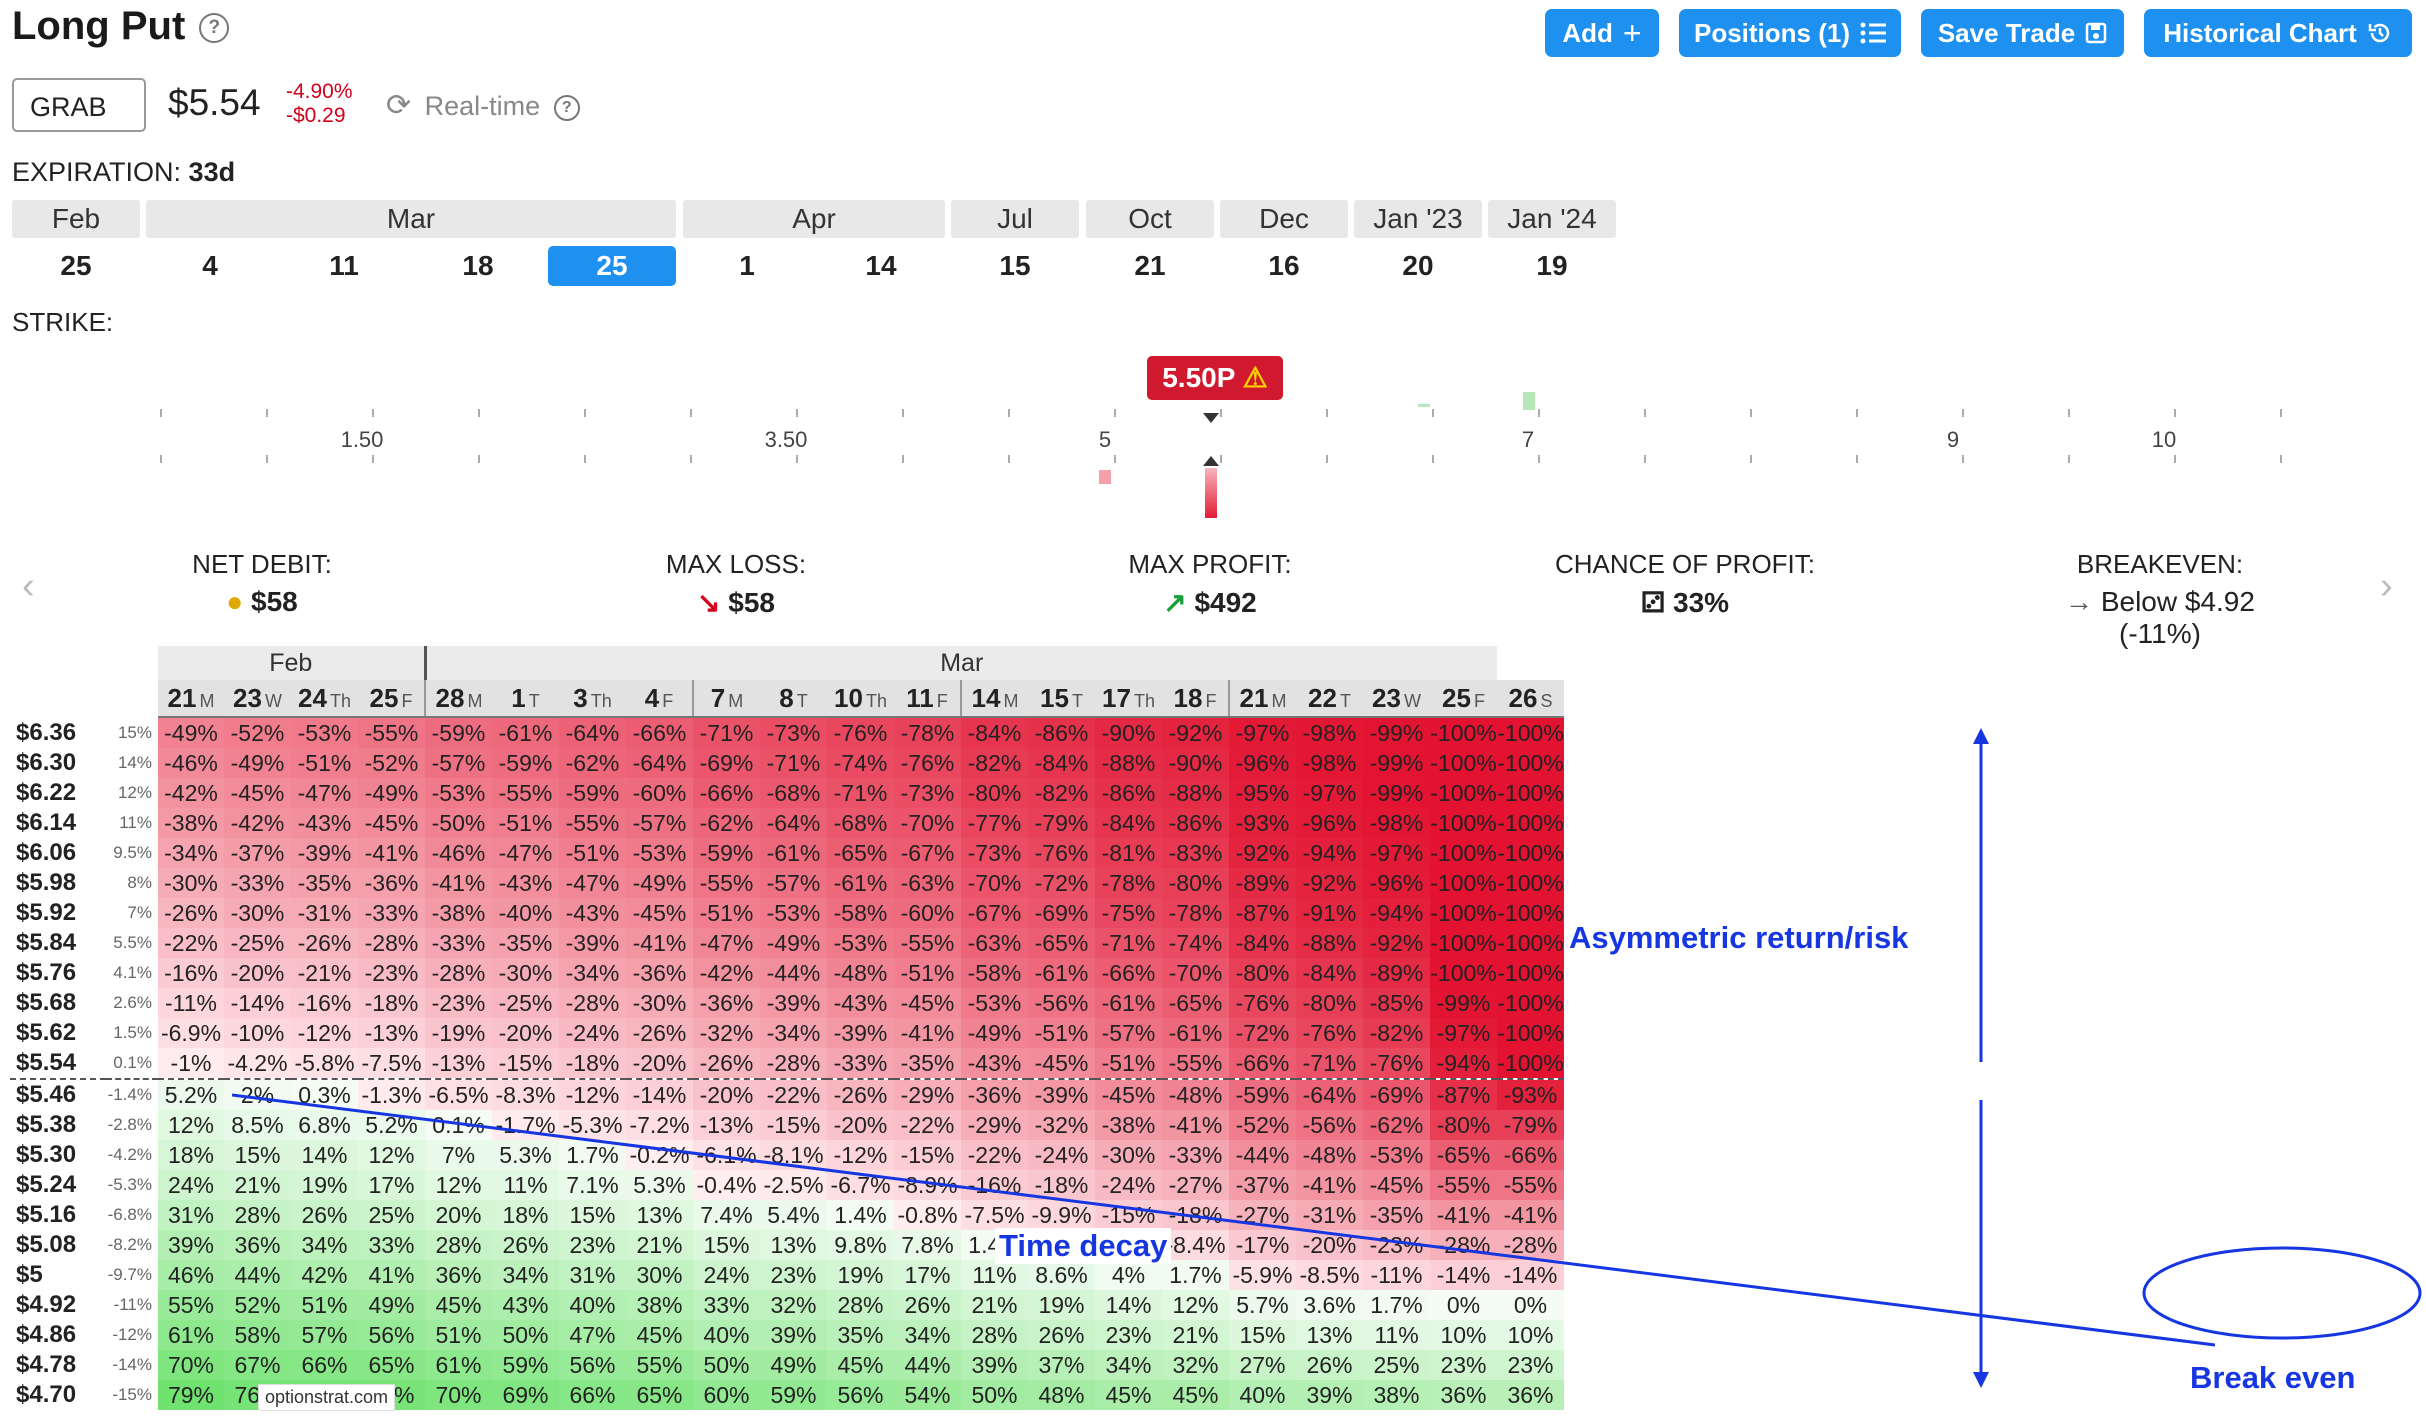 This screenshot has width=2426, height=1422. I want to click on table-date-header: 28 M, so click(458, 699).